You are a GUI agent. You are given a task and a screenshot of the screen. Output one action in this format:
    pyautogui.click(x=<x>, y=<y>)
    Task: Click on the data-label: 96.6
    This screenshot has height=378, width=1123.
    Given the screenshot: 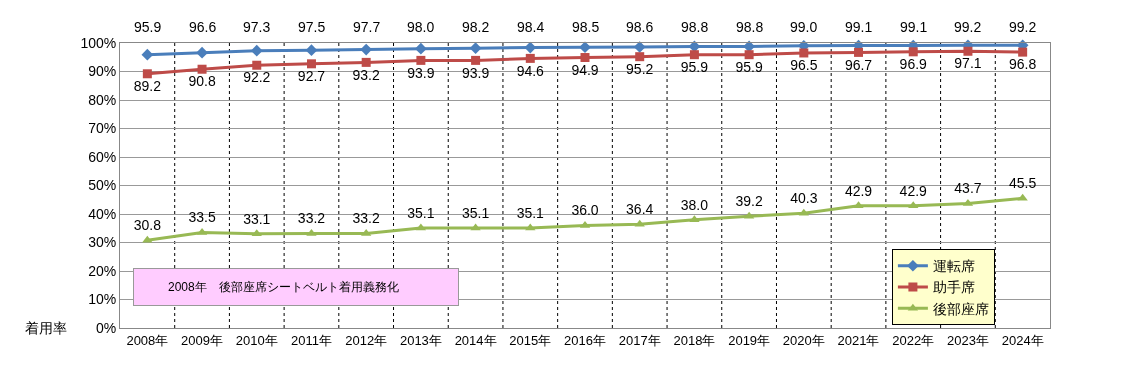 What is the action you would take?
    pyautogui.click(x=203, y=27)
    